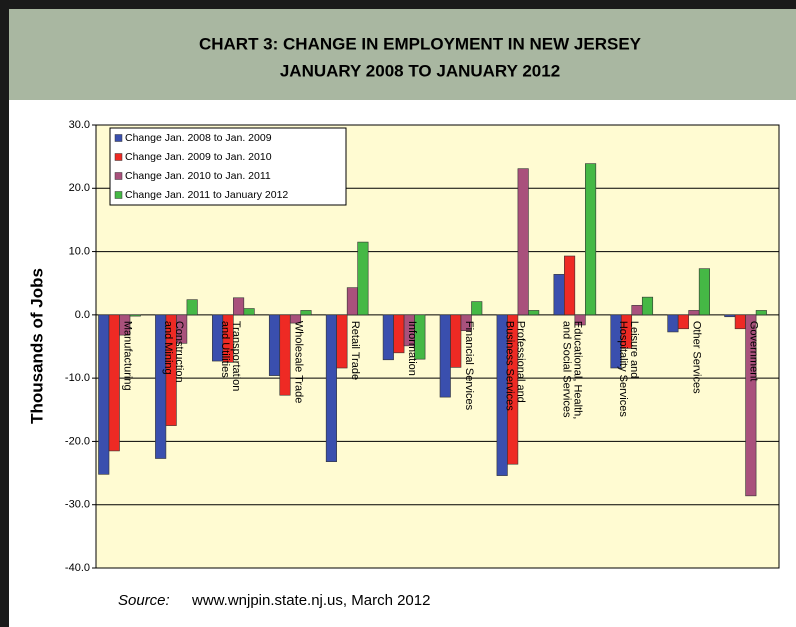 This screenshot has width=796, height=627. I want to click on x-tick-label: Financial Services, so click(469, 366).